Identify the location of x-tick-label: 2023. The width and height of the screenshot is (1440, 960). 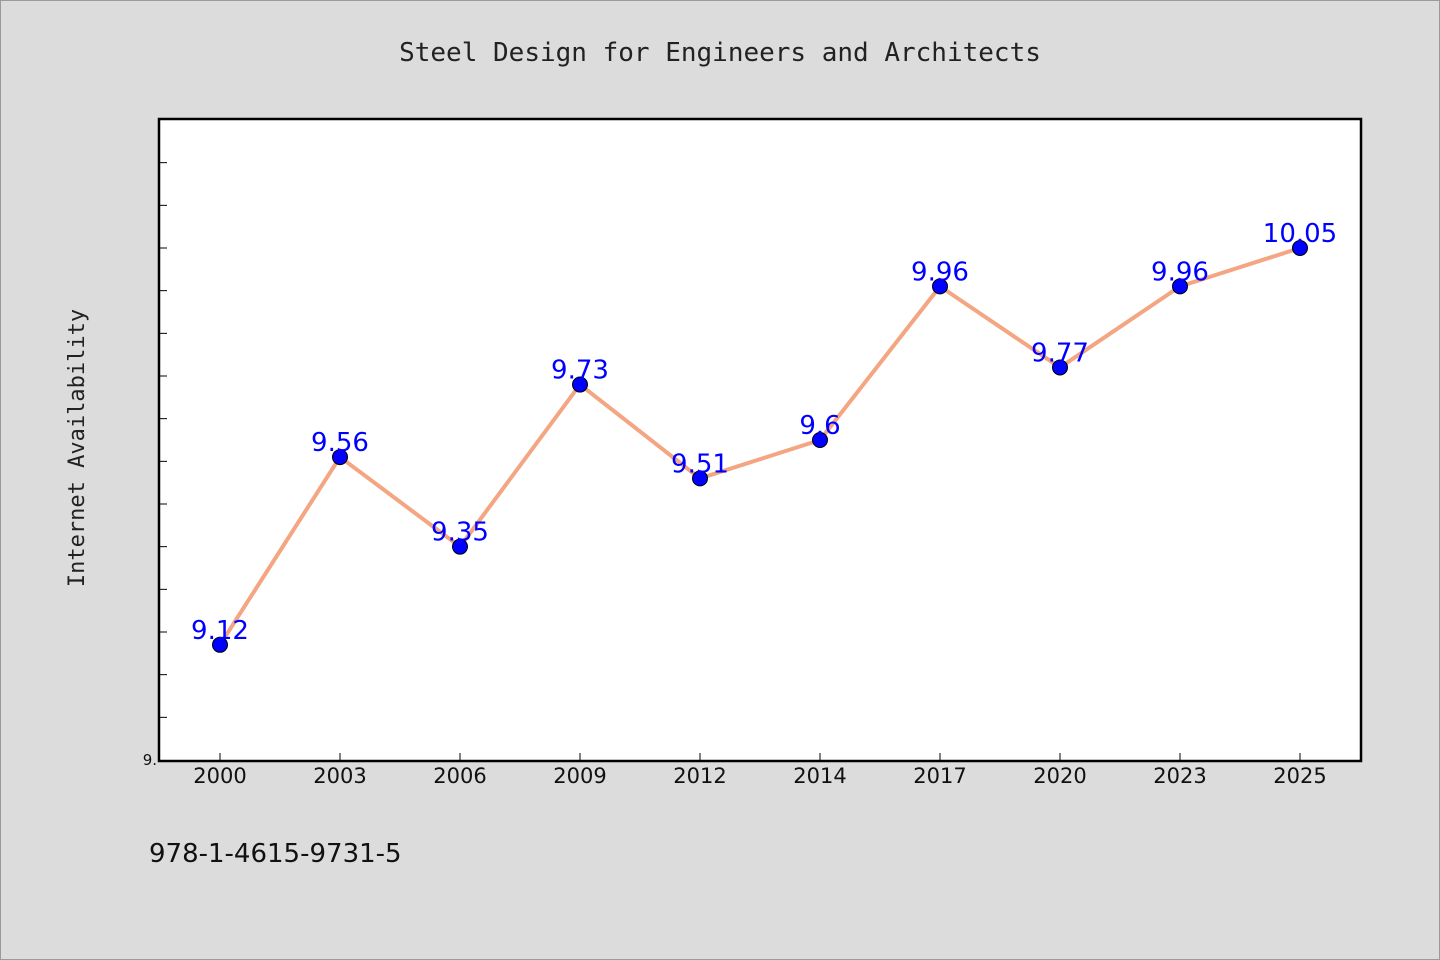
(1179, 776).